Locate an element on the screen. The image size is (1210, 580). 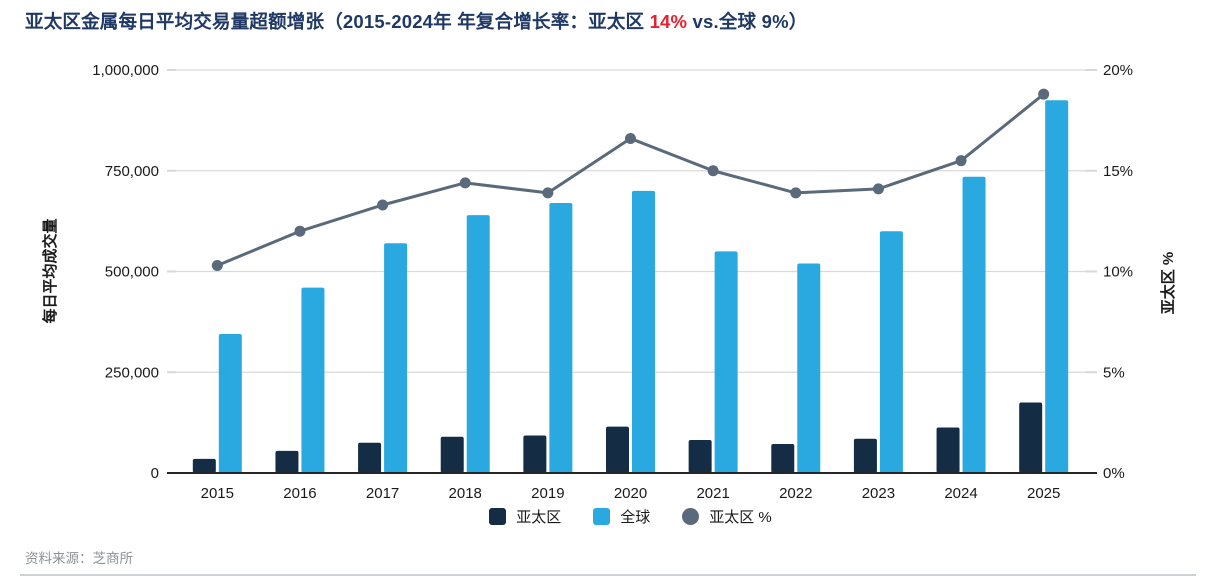
bar-global-2019 is located at coordinates (561, 338).